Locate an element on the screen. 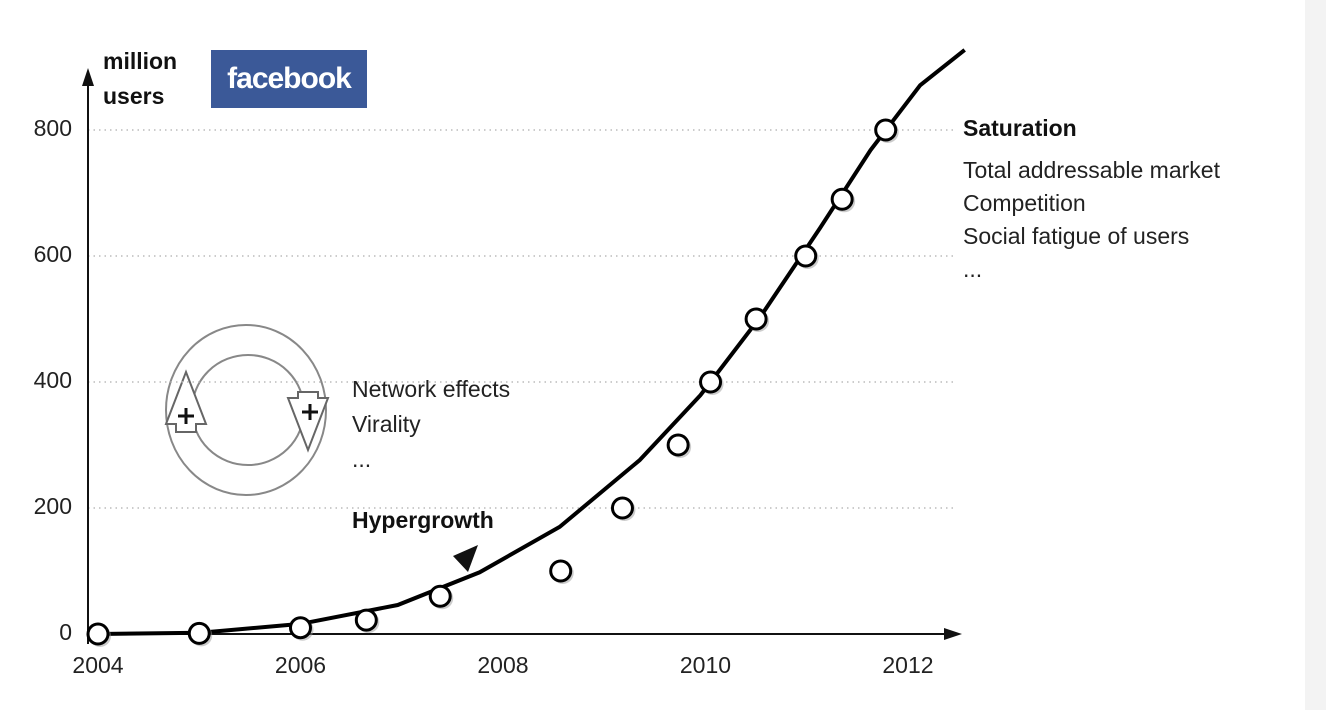  side-strip is located at coordinates (1315, 355).